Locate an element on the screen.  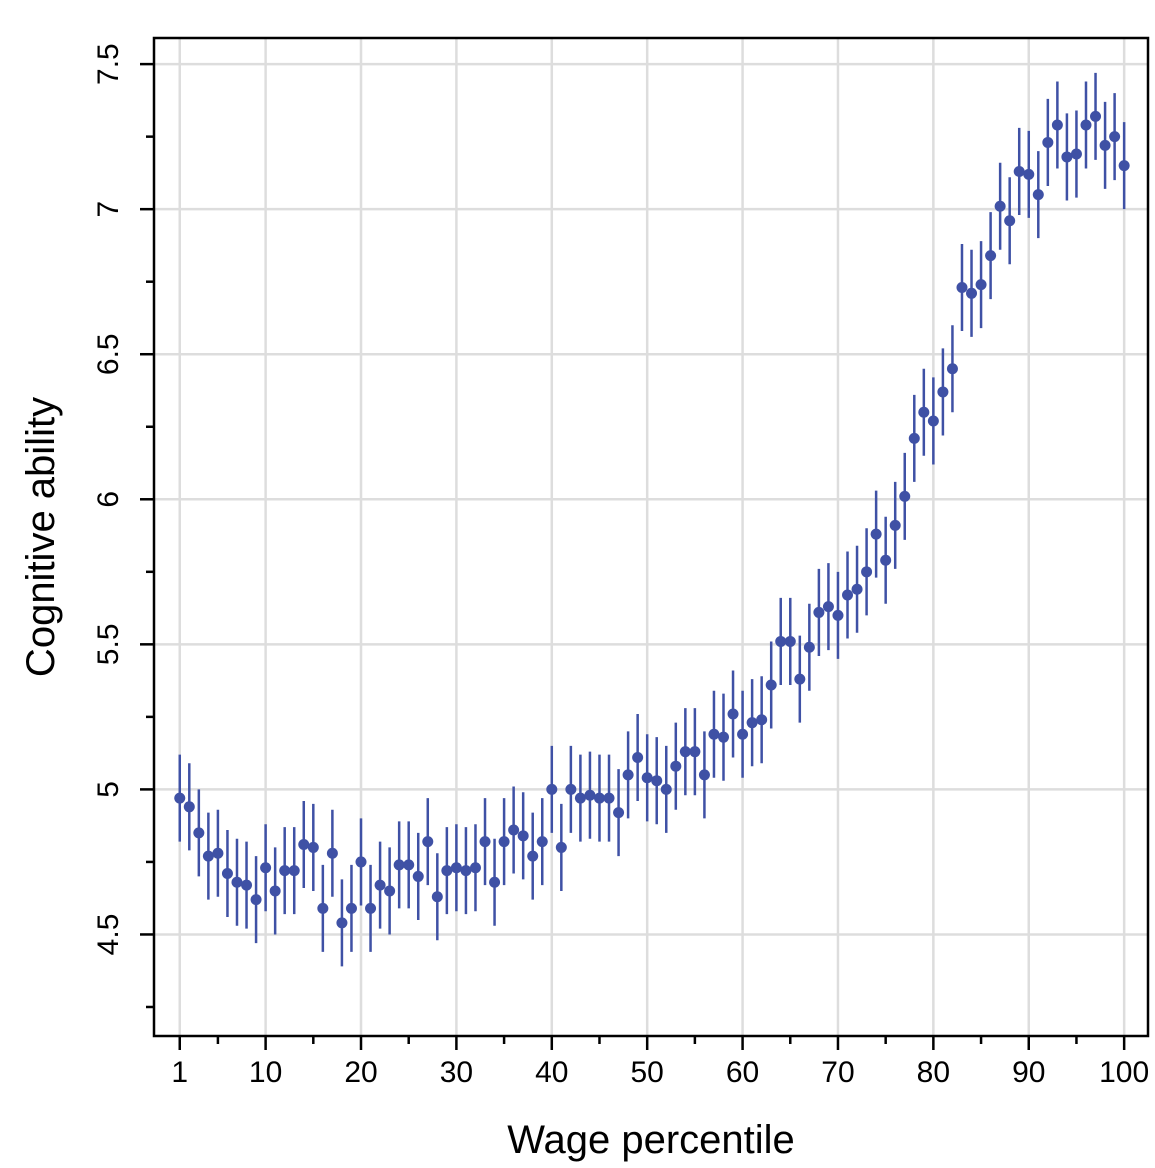
x-tick-label: 60 is located at coordinates (742, 1072).